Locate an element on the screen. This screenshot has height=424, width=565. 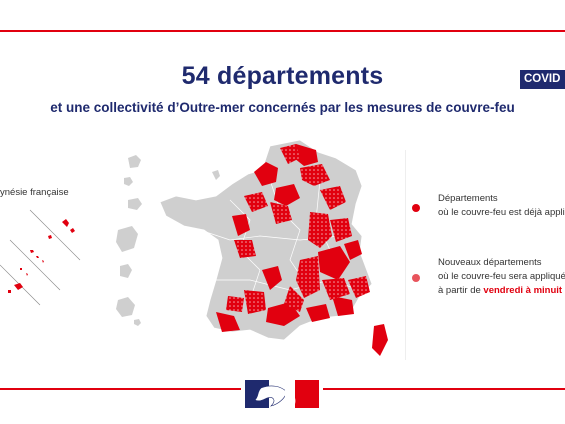
top-red-line is located at coordinates (282, 31).